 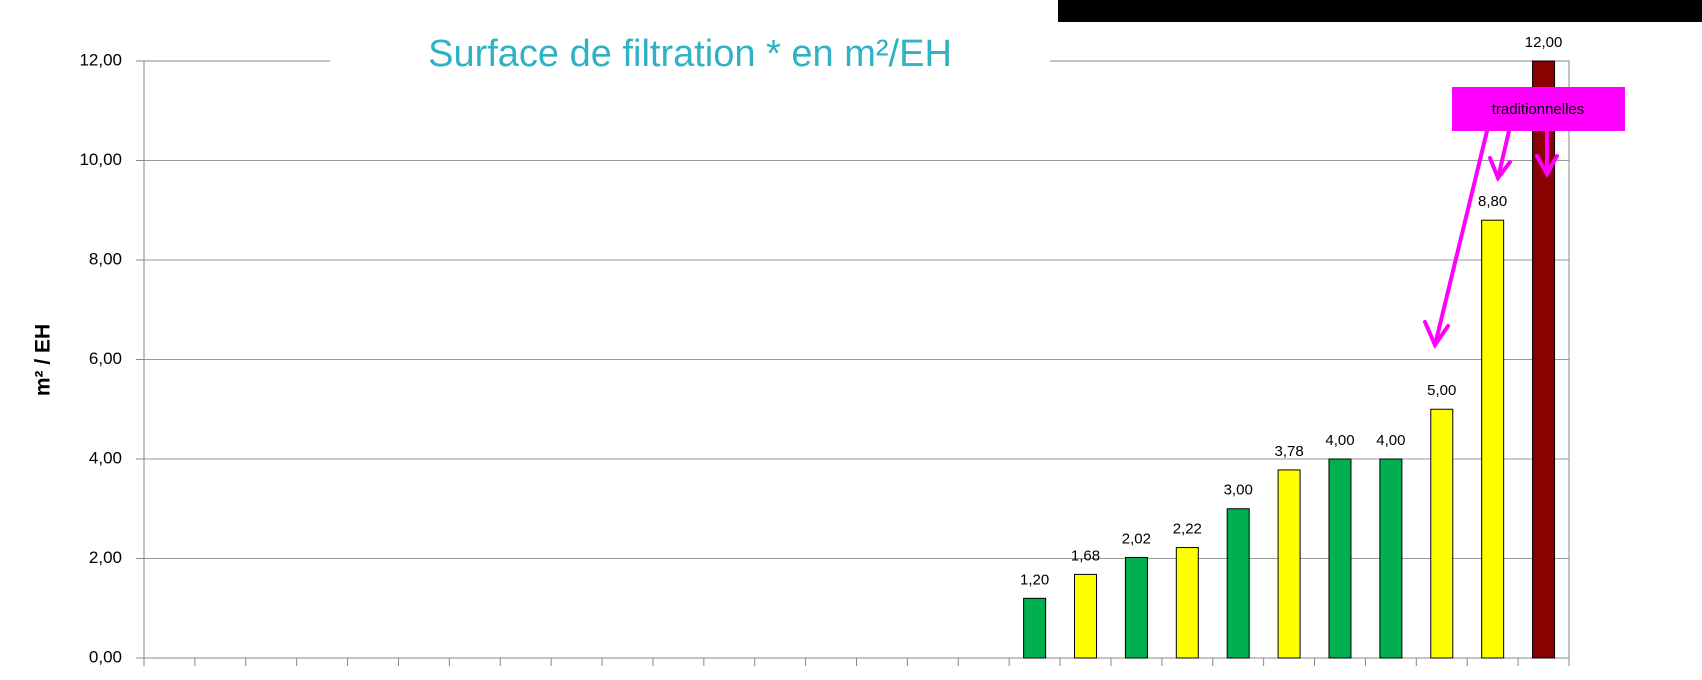 I want to click on annotation-text: traditionnelles, so click(x=1538, y=109).